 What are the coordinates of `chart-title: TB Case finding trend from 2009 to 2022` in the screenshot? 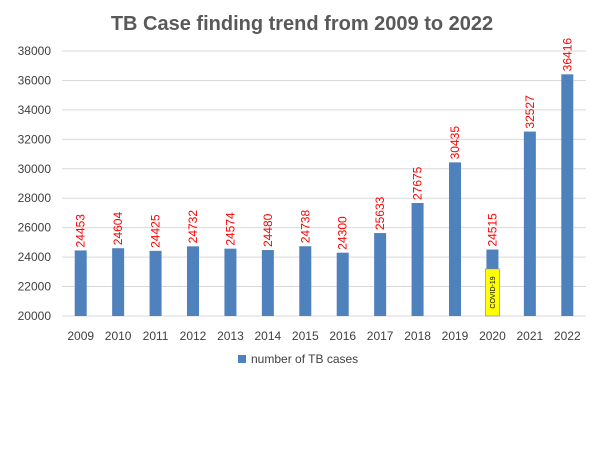 It's located at (302, 24).